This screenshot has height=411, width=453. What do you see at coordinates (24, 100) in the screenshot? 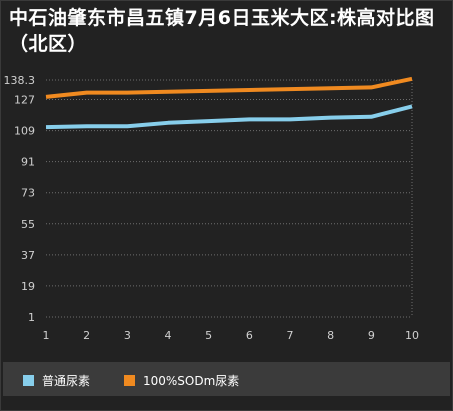
I see `y-tick-label: 127` at bounding box center [24, 100].